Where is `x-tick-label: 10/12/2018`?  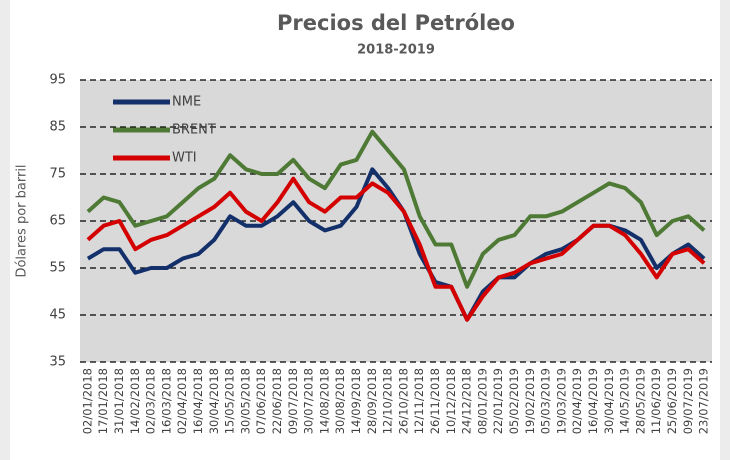
x-tick-label: 10/12/2018 is located at coordinates (451, 401).